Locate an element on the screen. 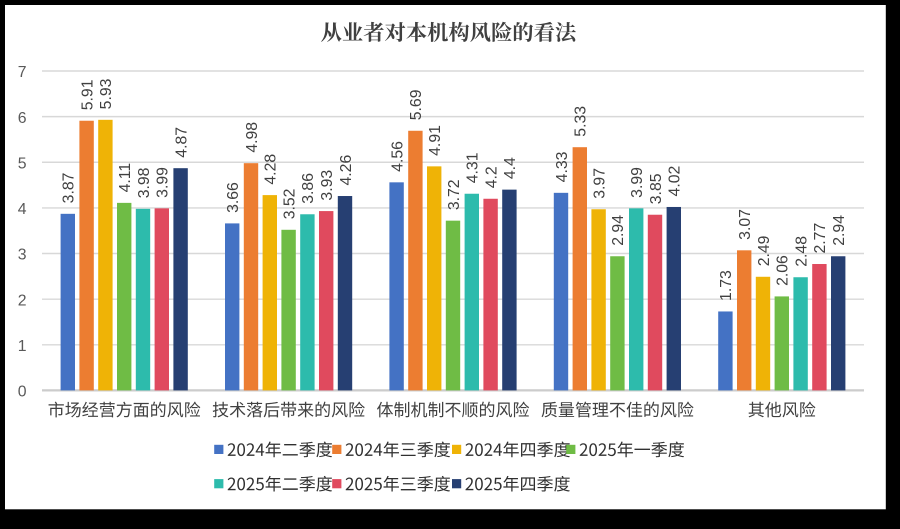  svg-text: 6 is located at coordinates (22, 118).